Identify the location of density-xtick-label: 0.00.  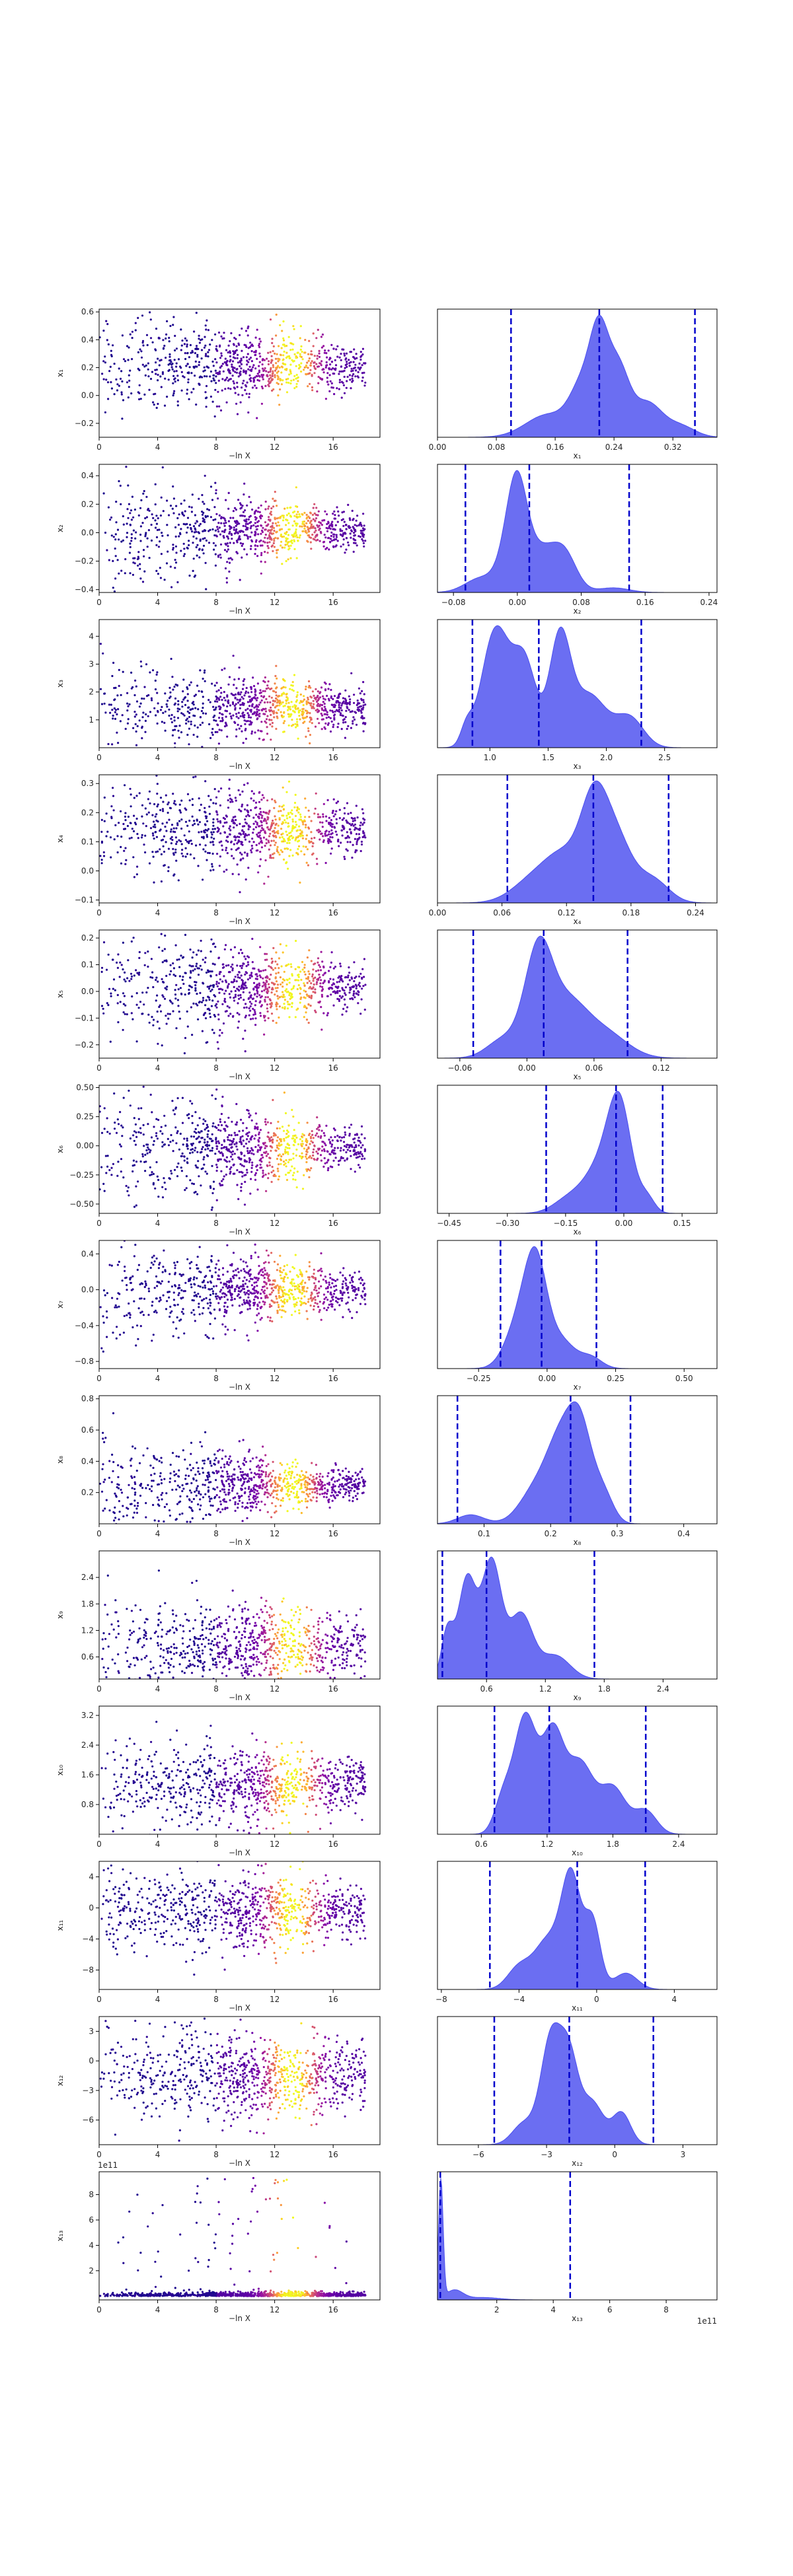
(438, 448).